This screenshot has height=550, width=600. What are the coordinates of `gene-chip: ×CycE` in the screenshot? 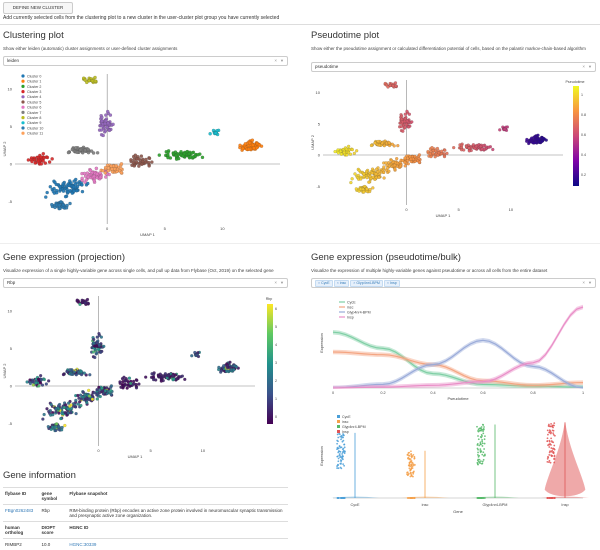 It's located at (324, 283).